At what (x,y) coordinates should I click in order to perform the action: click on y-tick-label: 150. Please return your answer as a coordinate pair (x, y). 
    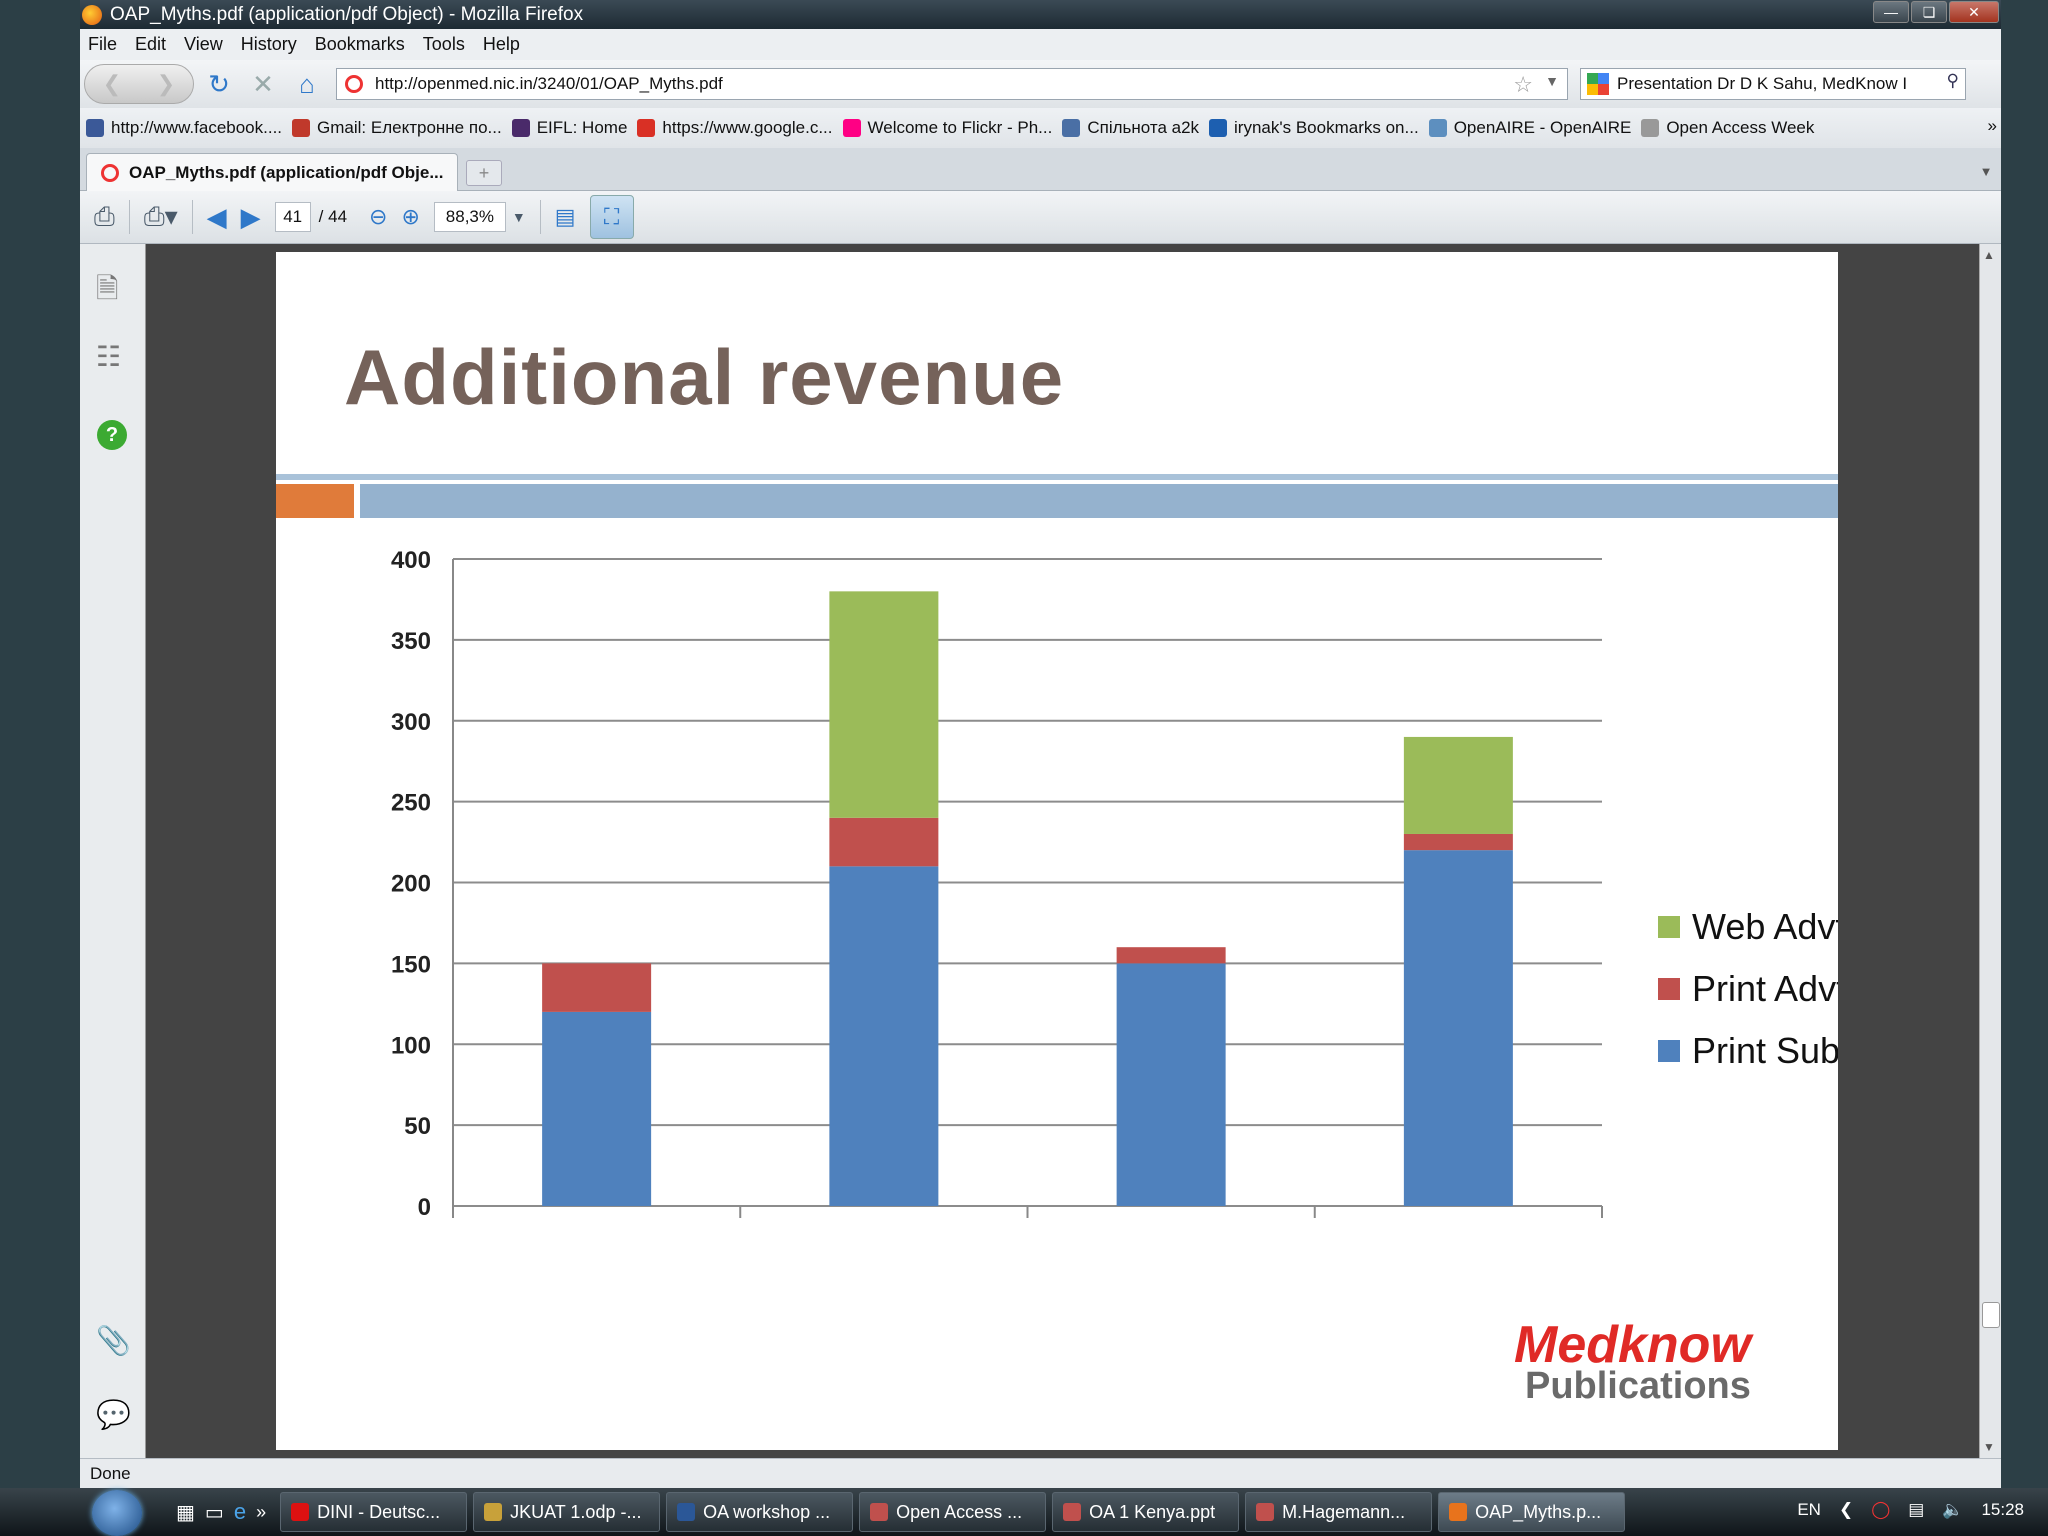
    Looking at the image, I should click on (411, 964).